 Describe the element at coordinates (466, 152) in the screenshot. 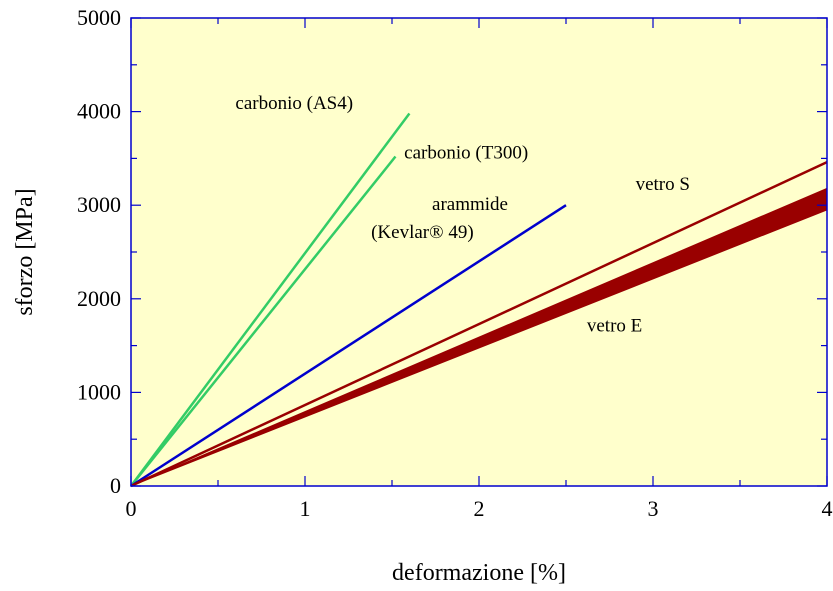

I see `annotation-t300: carbonio (T300)` at that location.